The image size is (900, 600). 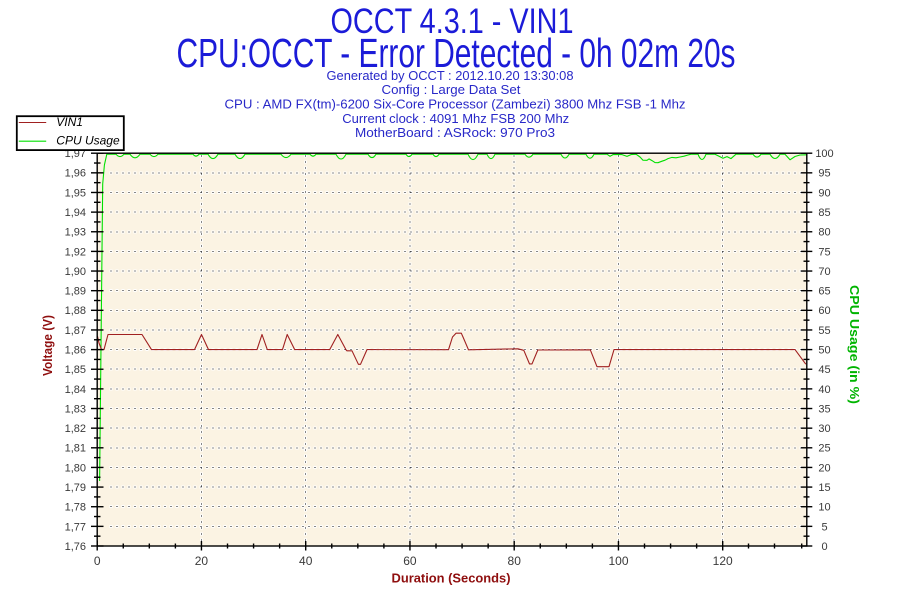 I want to click on svg-text: 1,89, so click(x=75, y=292).